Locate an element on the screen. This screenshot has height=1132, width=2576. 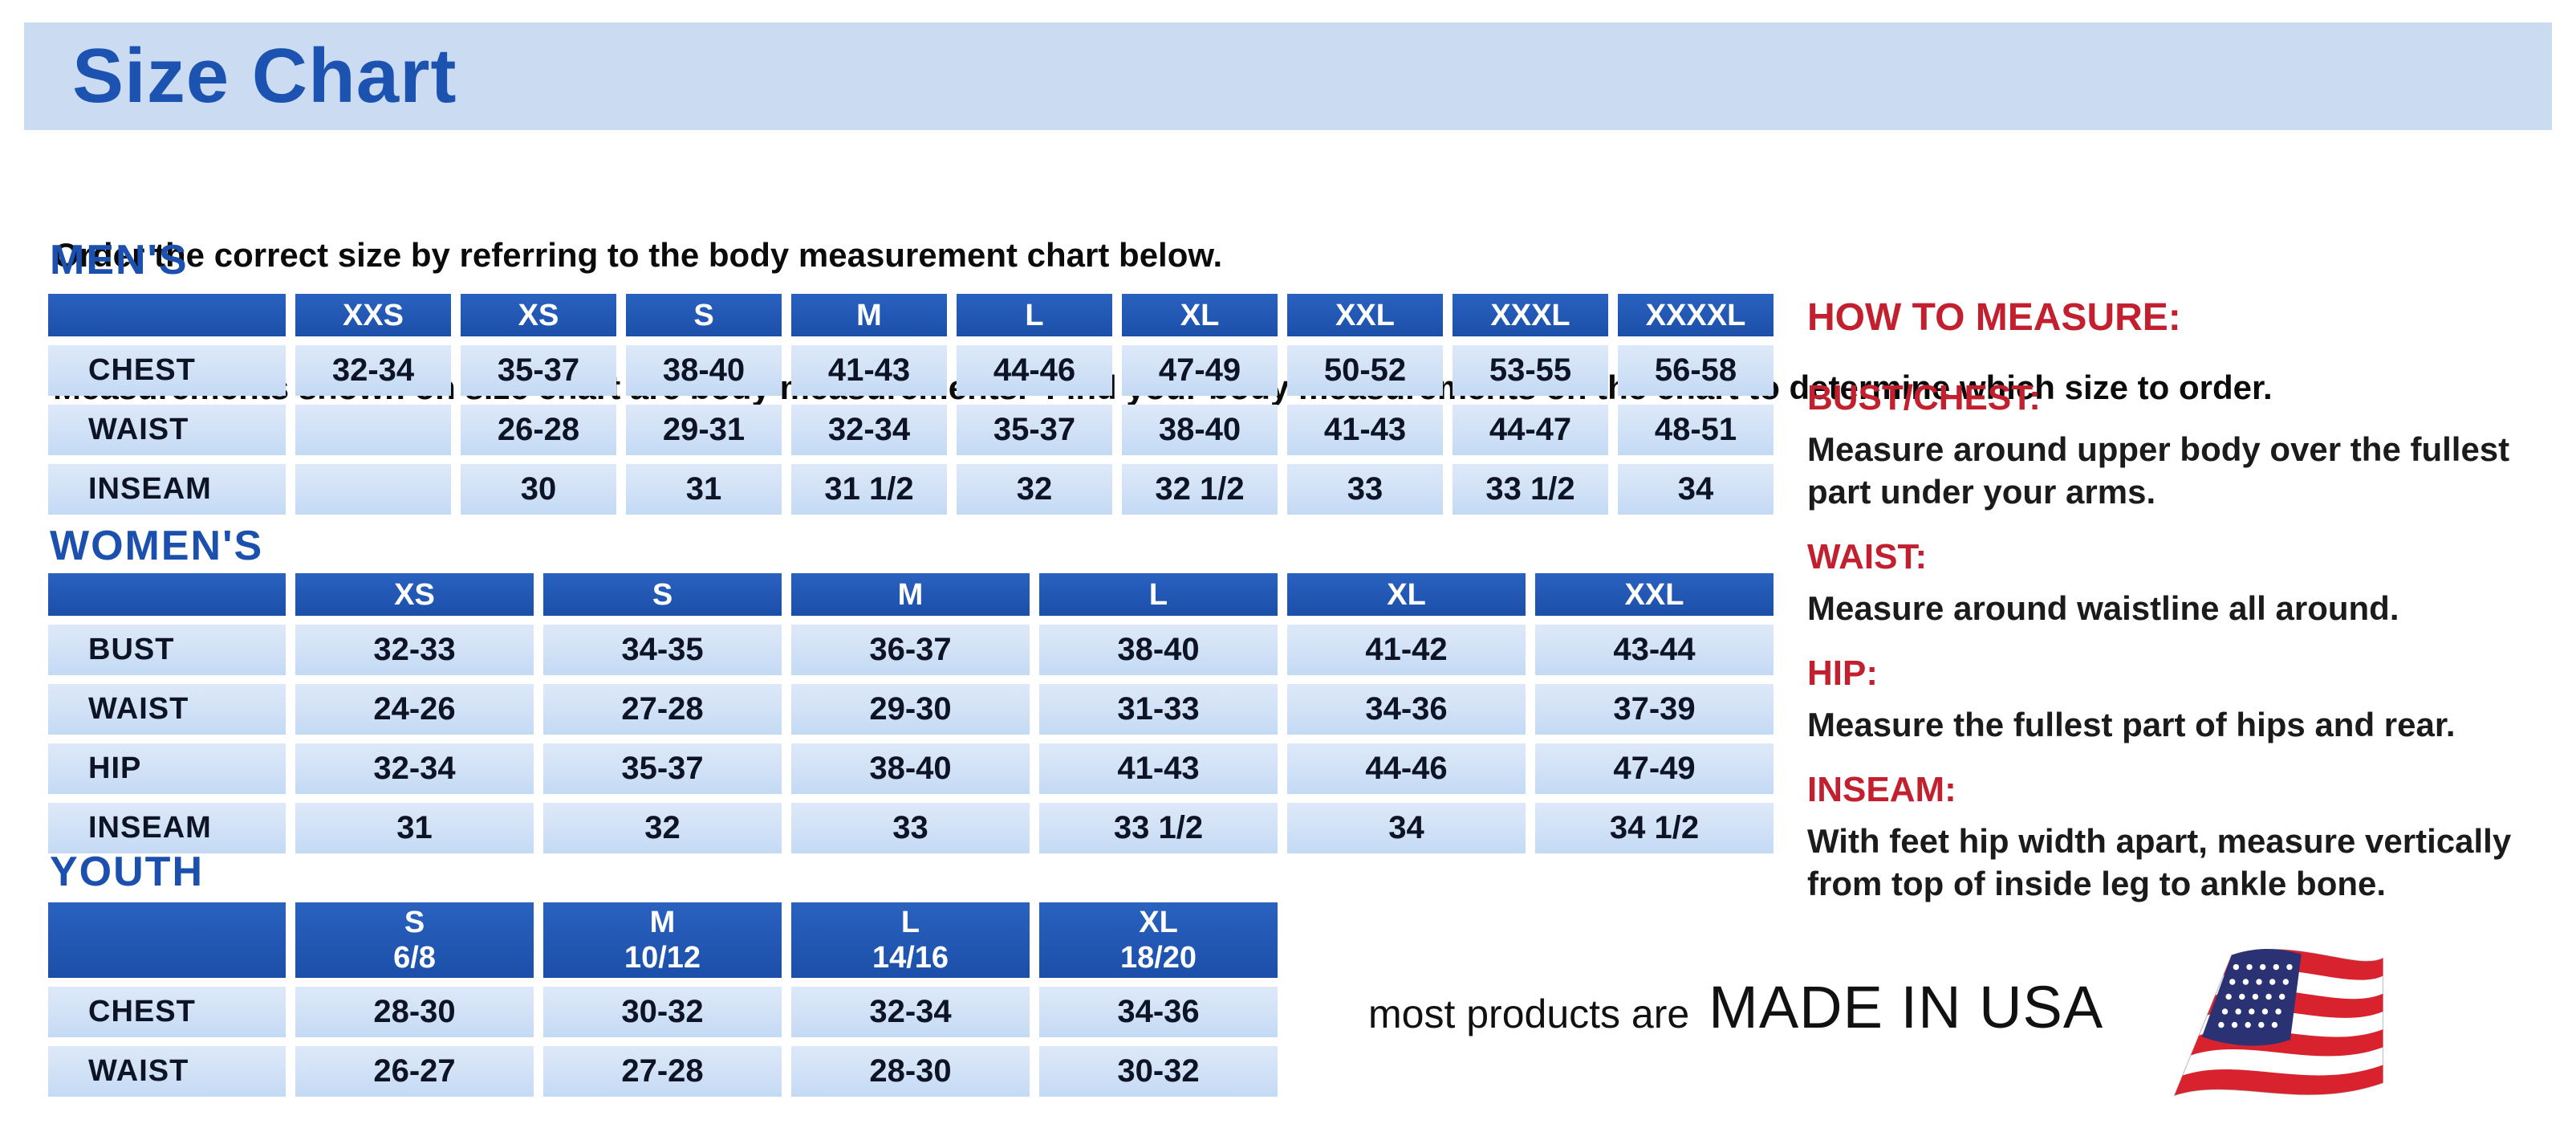
section-label-mens: MEN'S is located at coordinates (119, 260).